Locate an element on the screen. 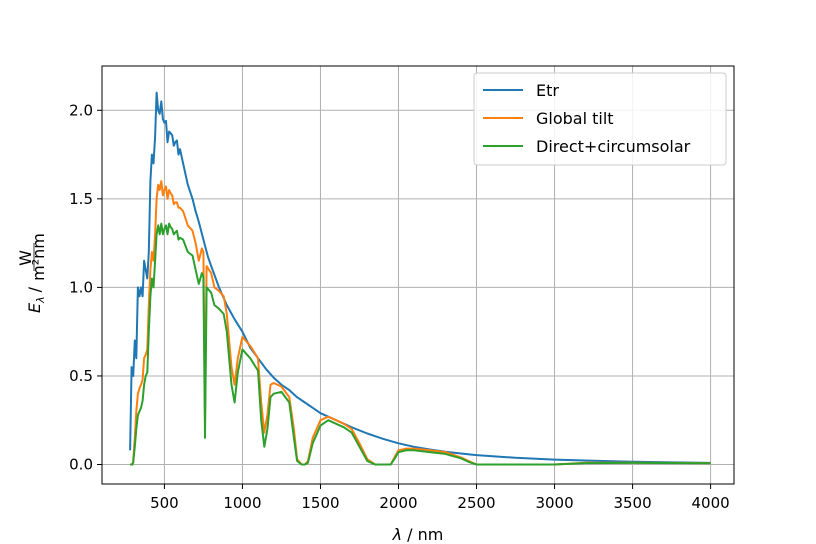 The image size is (816, 544). legend-box is located at coordinates (600, 119).